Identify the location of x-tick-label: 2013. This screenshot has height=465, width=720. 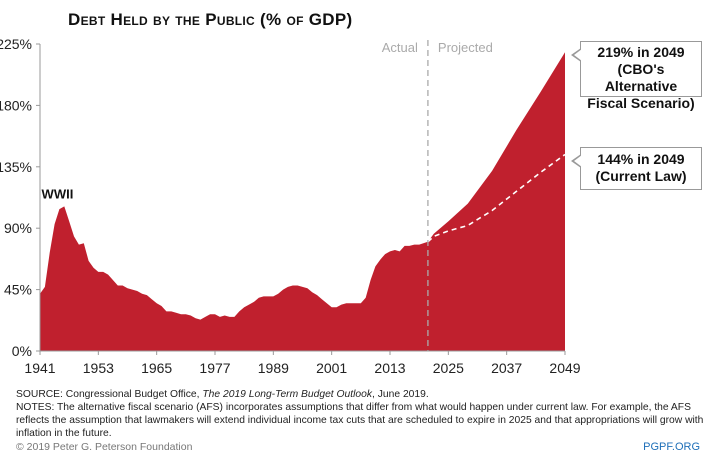
(389, 368).